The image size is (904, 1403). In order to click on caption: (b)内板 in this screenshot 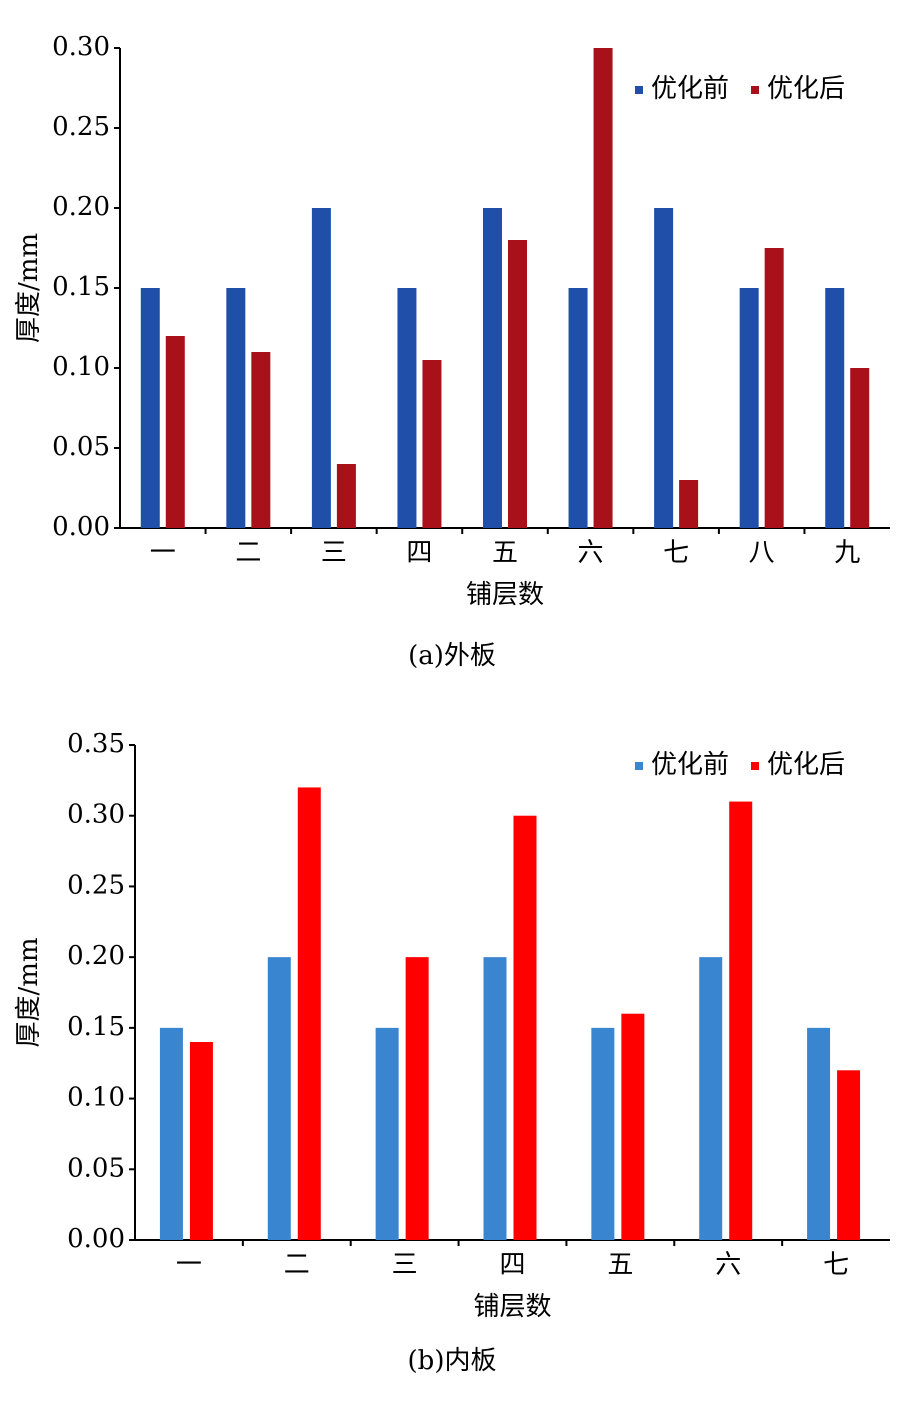, I will do `click(452, 1361)`.